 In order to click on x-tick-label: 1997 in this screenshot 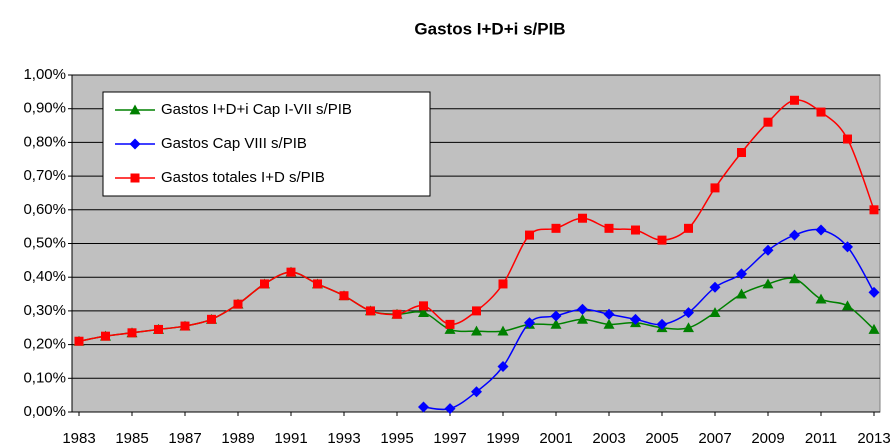, I will do `click(449, 438)`.